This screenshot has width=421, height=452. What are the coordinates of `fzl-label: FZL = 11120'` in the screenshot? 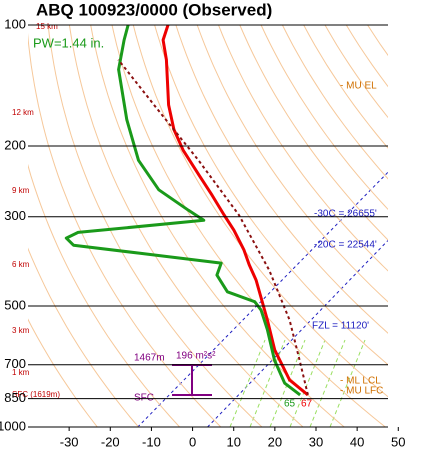 It's located at (340, 326).